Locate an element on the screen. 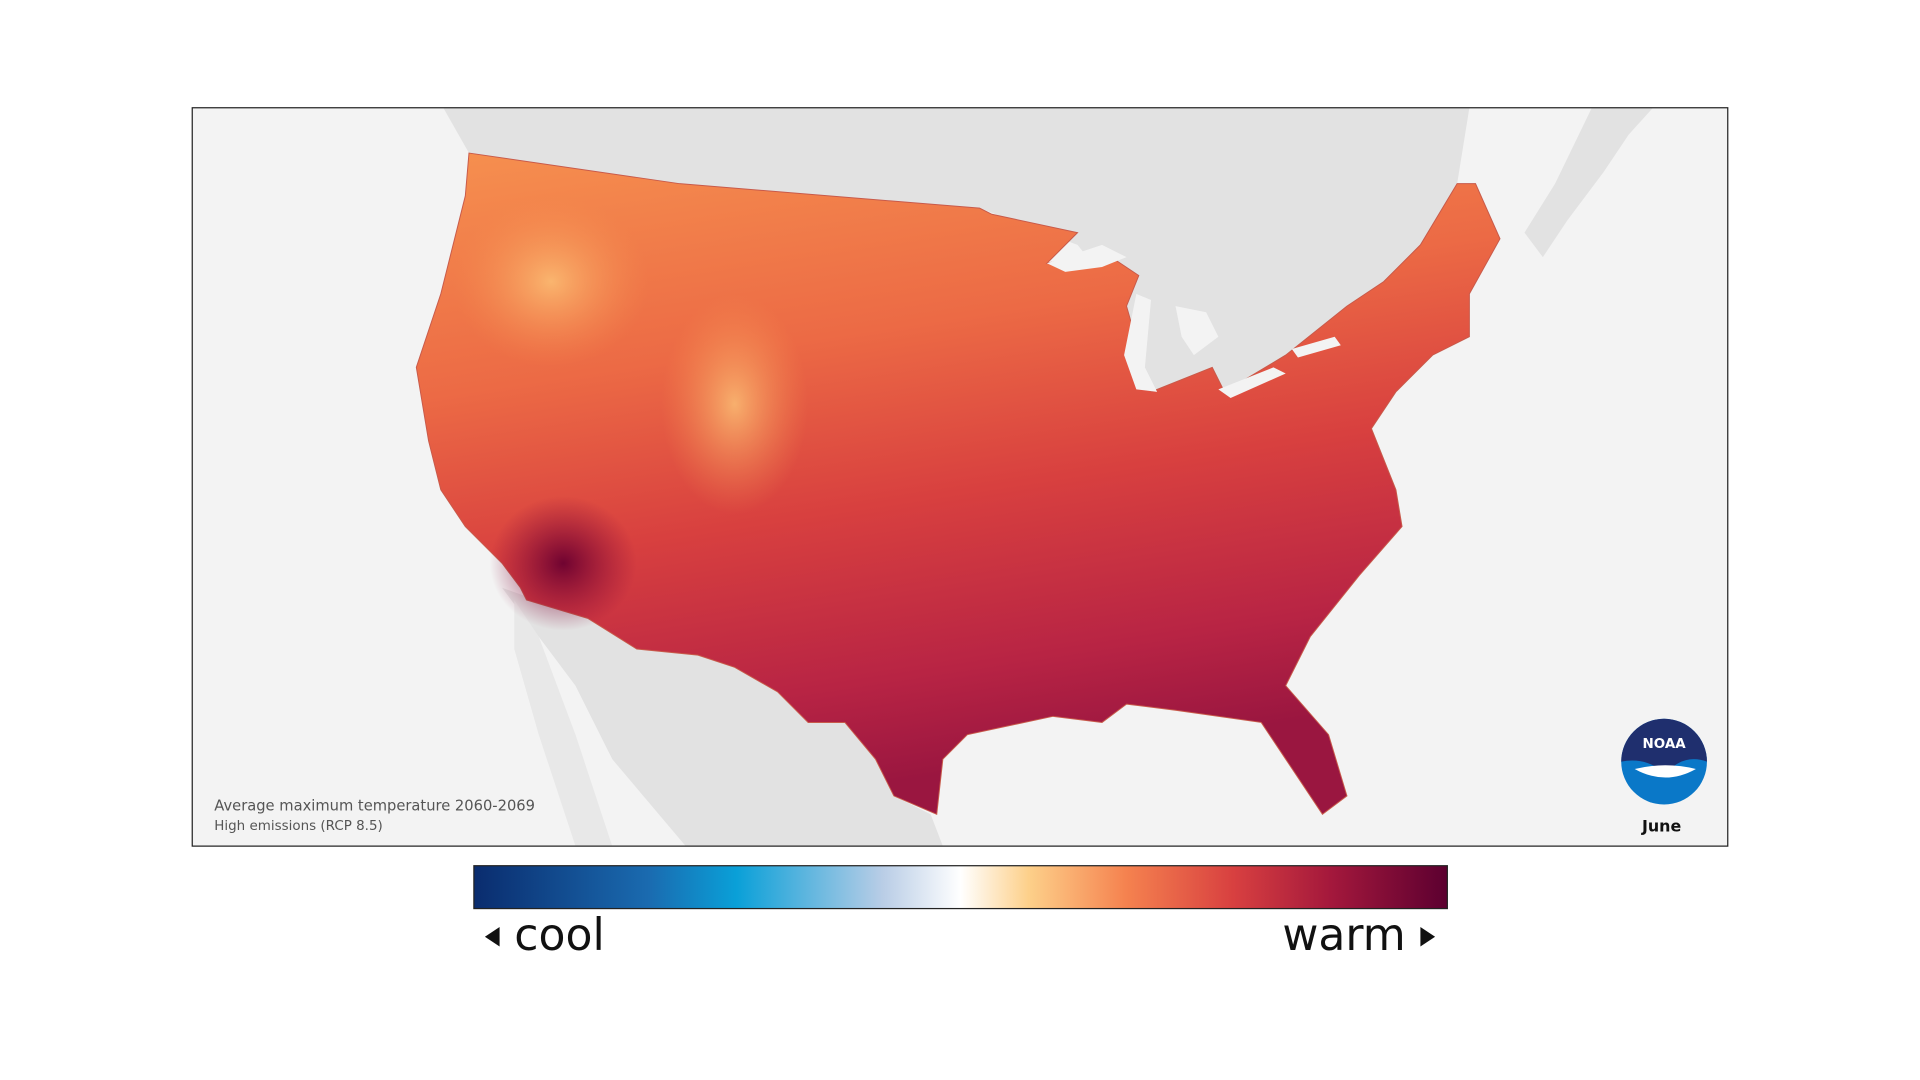  mountain-cool is located at coordinates (551, 281).